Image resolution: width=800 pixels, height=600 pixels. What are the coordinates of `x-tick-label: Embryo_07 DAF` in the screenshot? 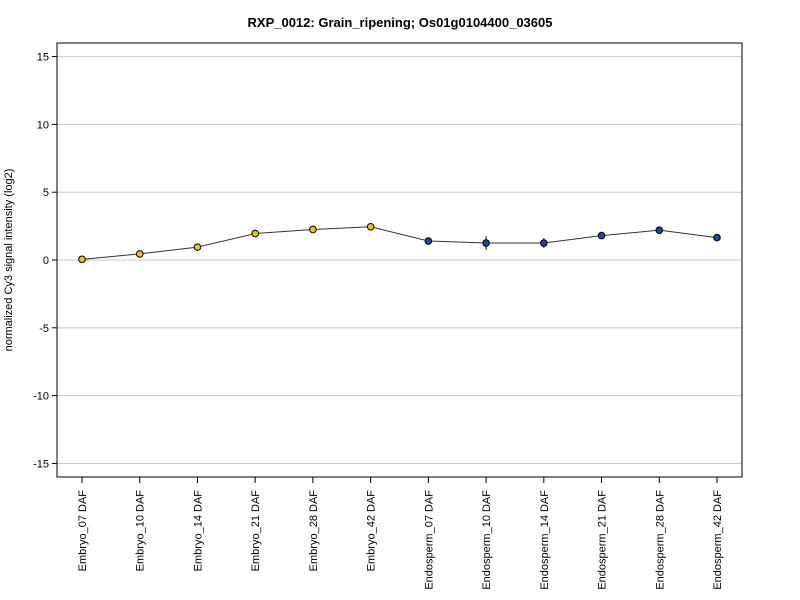 It's located at (83, 531).